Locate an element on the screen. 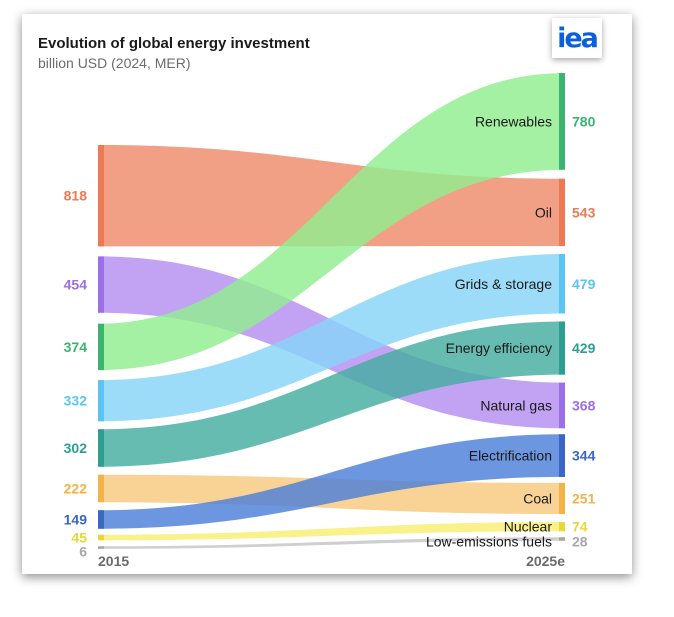  value-2015-low-emissions-fuels: 6 is located at coordinates (83, 552).